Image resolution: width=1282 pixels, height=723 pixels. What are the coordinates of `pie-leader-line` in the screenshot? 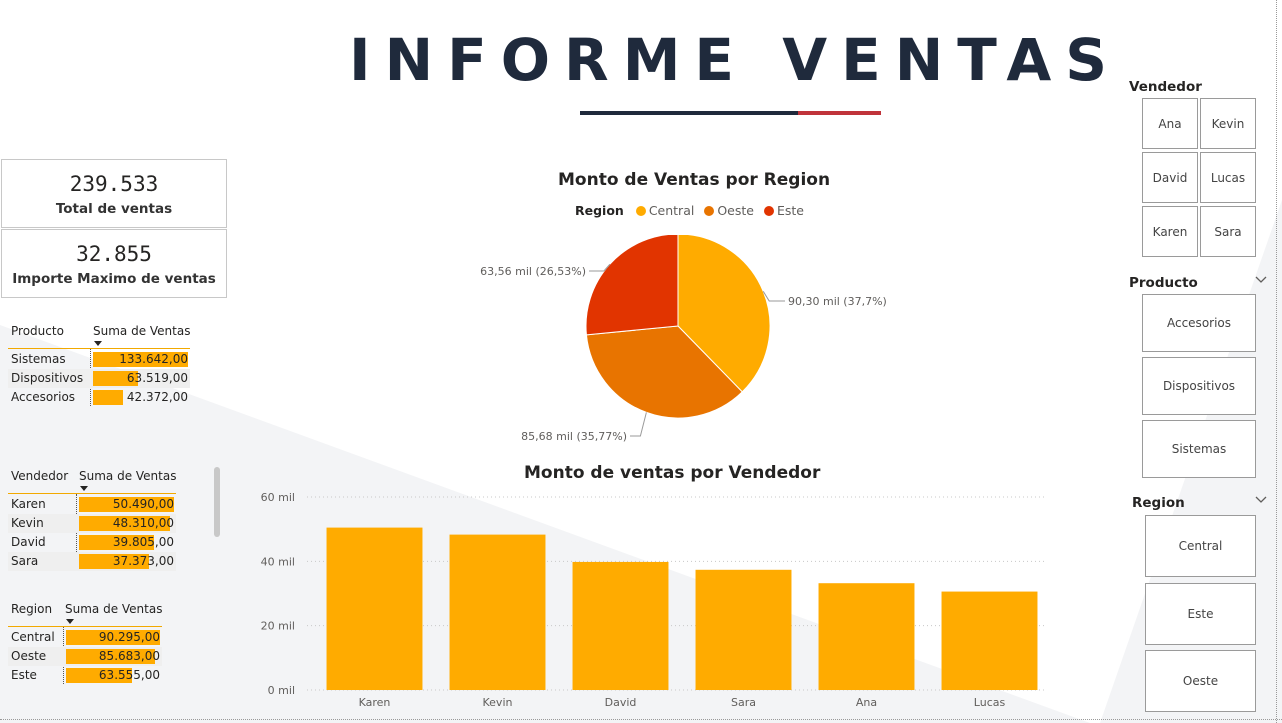 It's located at (638, 424).